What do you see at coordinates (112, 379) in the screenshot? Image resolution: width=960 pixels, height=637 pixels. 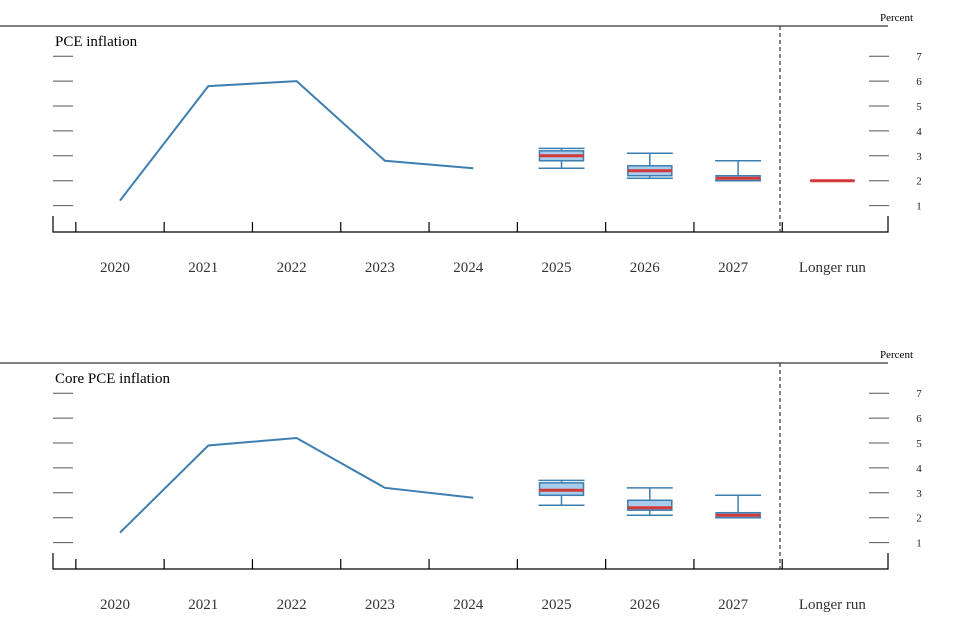 I see `chart-title: Core PCE inflation` at bounding box center [112, 379].